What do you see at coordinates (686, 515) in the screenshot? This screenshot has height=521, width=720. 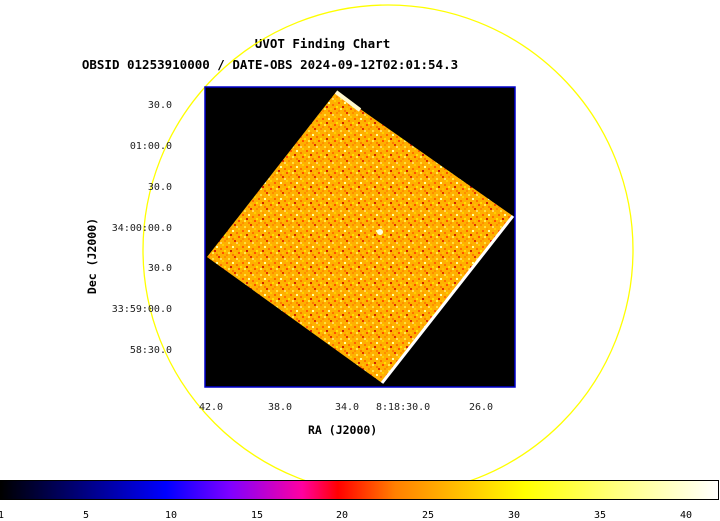 I see `colorbar-tick-label: 40` at bounding box center [686, 515].